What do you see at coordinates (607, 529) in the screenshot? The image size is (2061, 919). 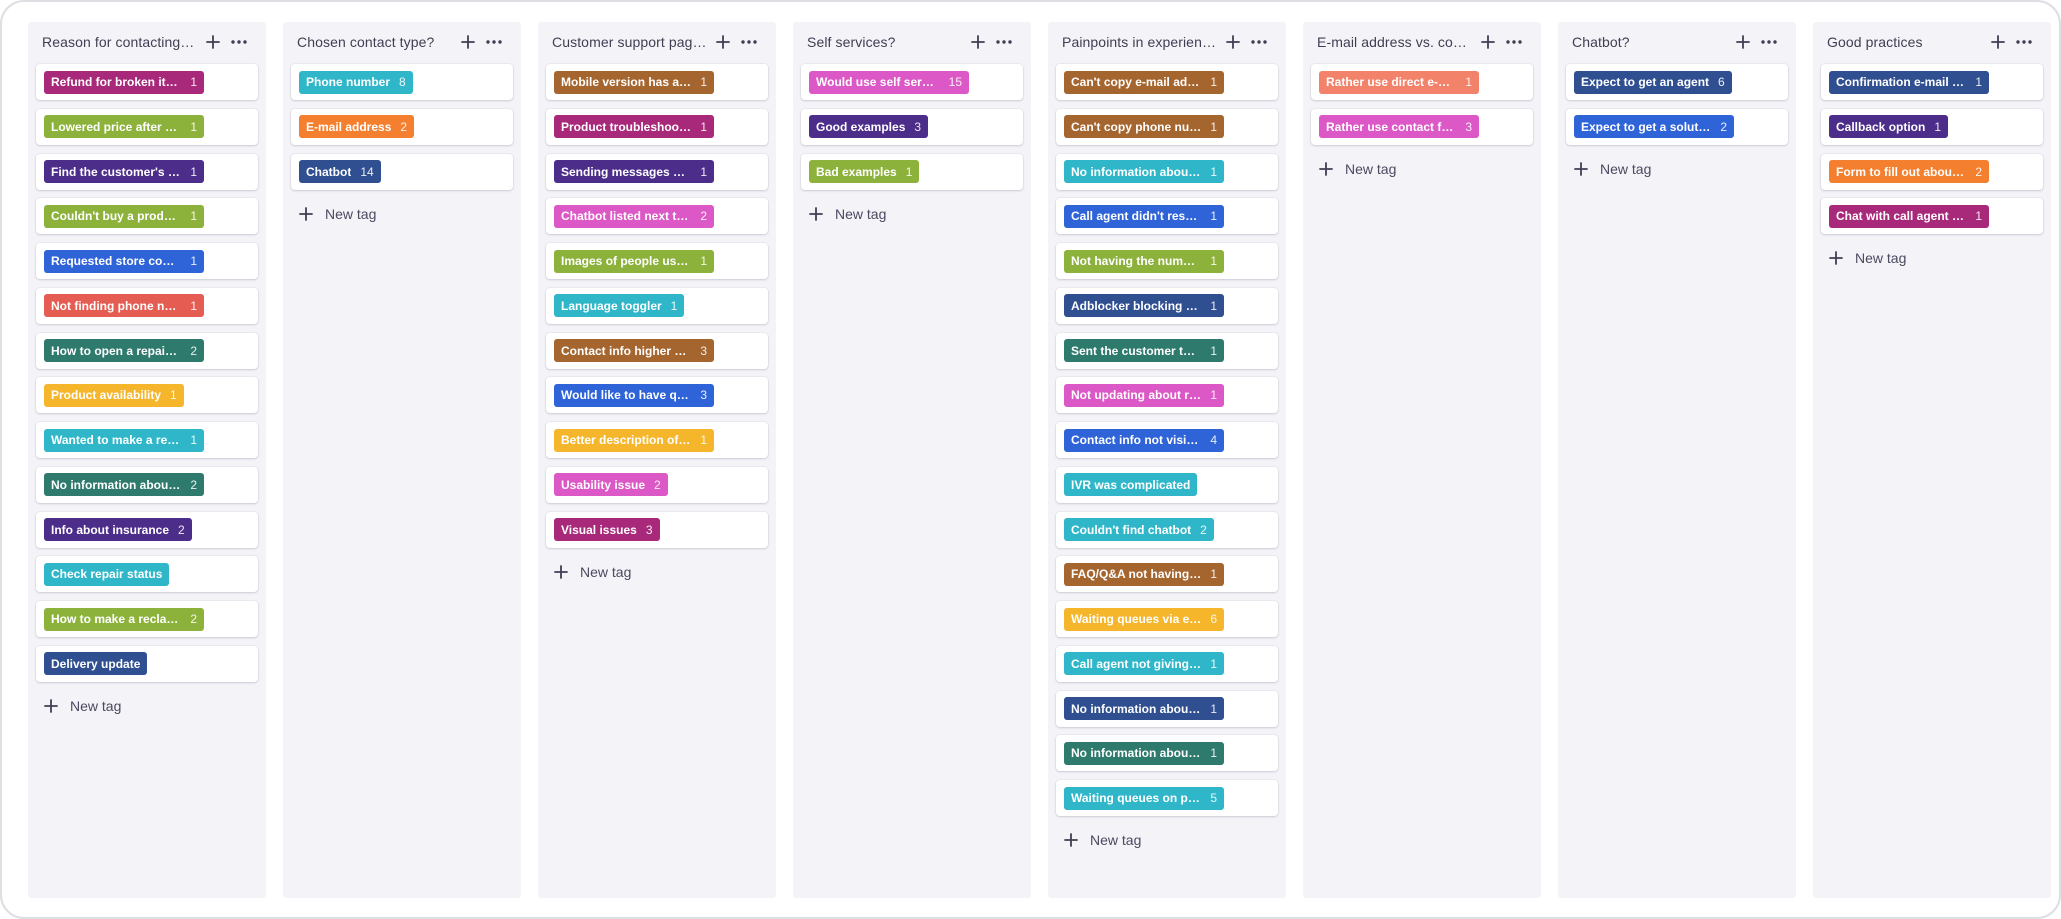 I see `tag-pill: Visual issues 3` at bounding box center [607, 529].